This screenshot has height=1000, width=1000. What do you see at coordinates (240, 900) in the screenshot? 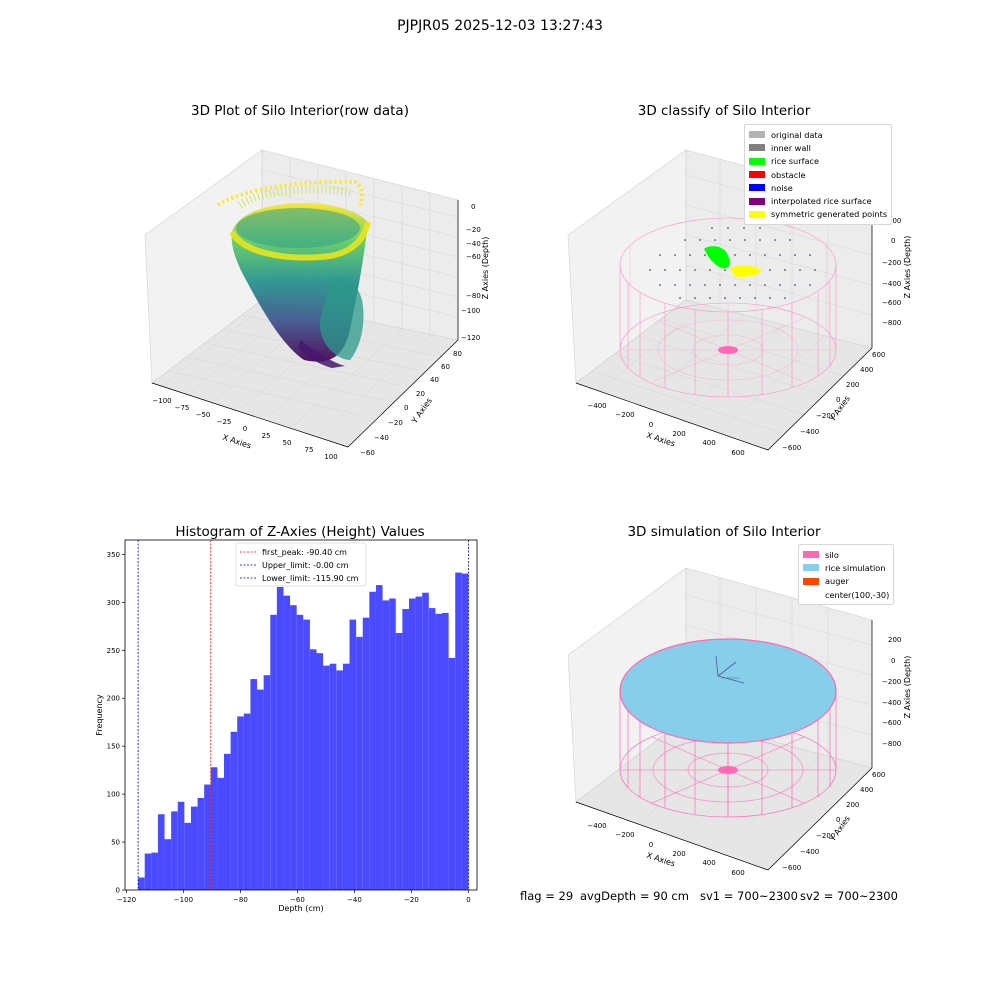
I see `x-tick-label: −80` at bounding box center [240, 900].